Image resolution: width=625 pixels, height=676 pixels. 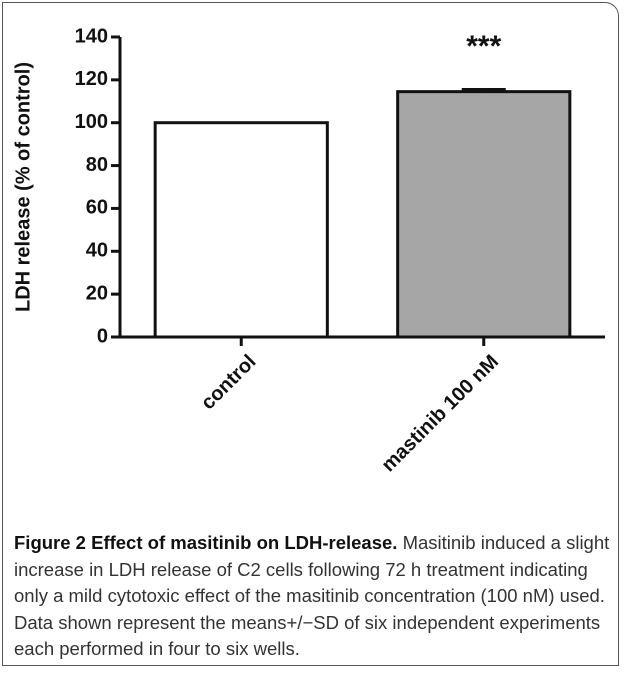 I want to click on y-tick-label: 140, so click(x=91, y=36).